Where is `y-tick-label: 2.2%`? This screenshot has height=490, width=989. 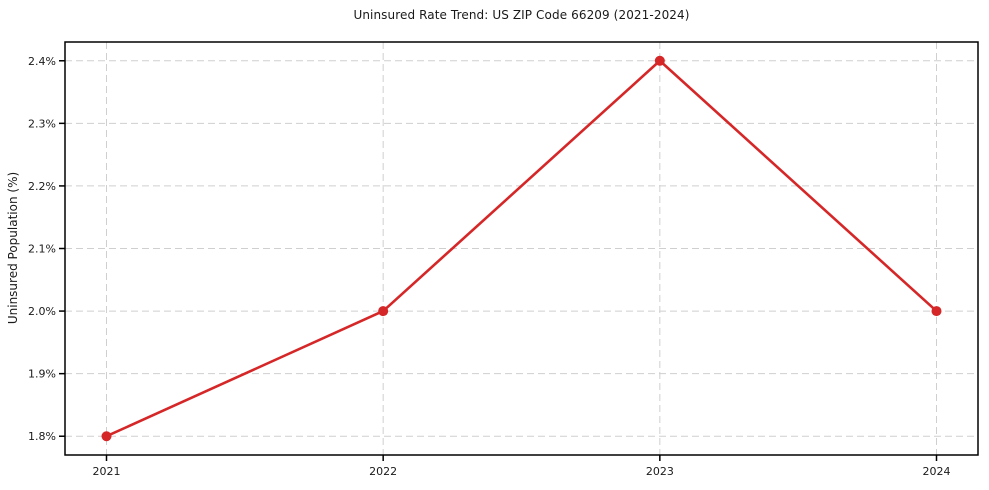
y-tick-label: 2.2% is located at coordinates (42, 186).